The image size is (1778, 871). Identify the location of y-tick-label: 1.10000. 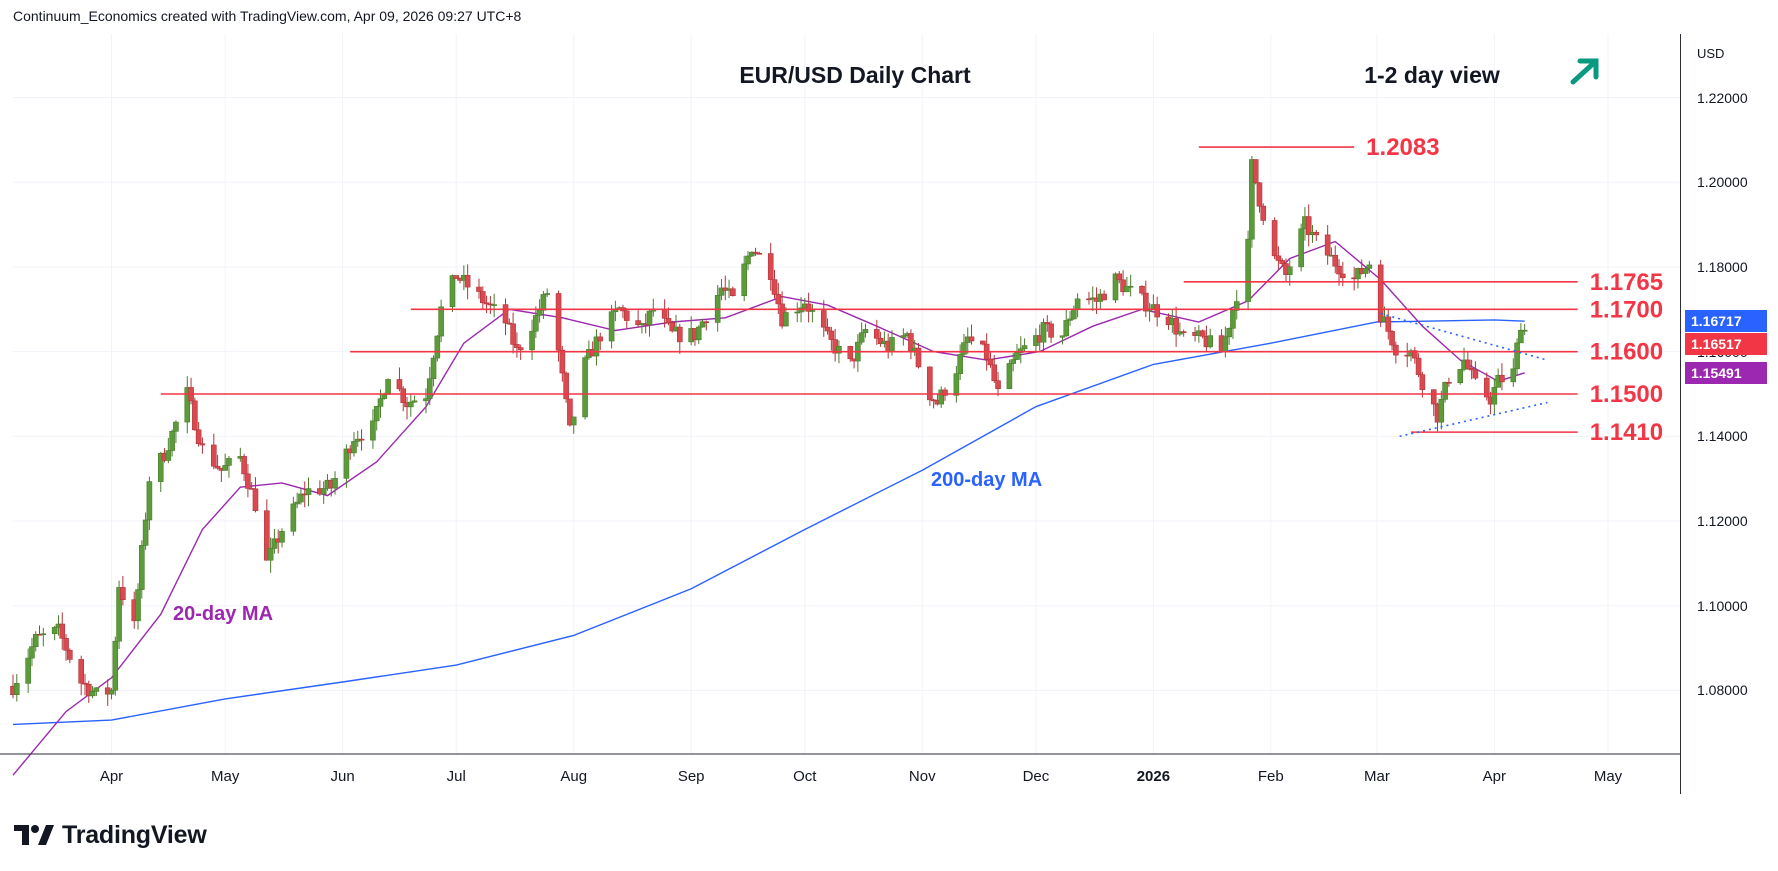
(1722, 605).